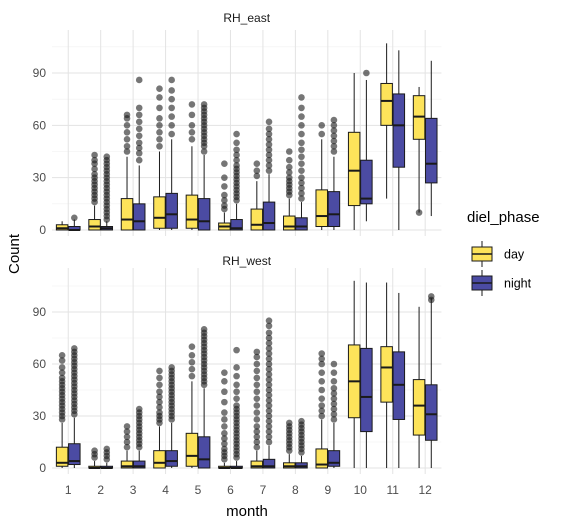  Describe the element at coordinates (230, 490) in the screenshot. I see `x-tick-label: 6` at that location.